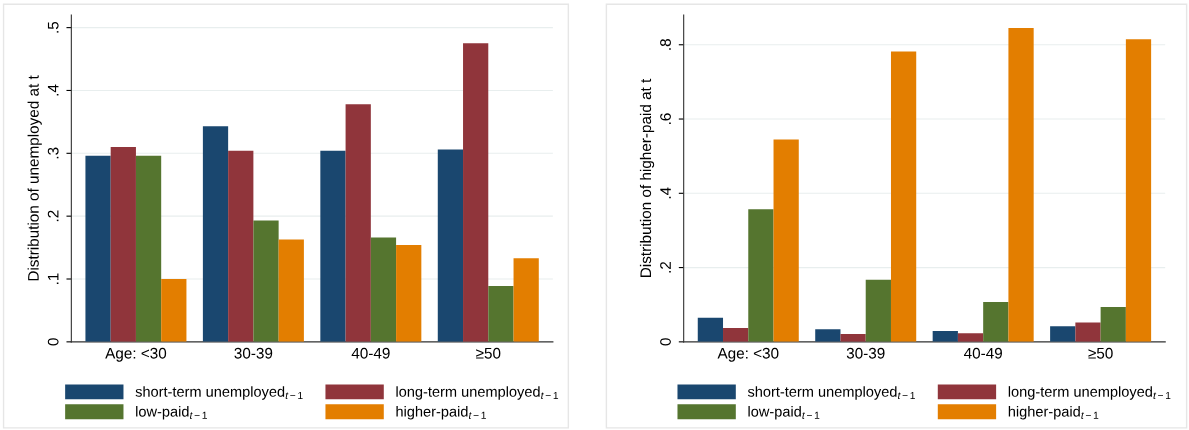  What do you see at coordinates (34, 178) in the screenshot?
I see `y-axis-title: Distribution of unemployed at t` at bounding box center [34, 178].